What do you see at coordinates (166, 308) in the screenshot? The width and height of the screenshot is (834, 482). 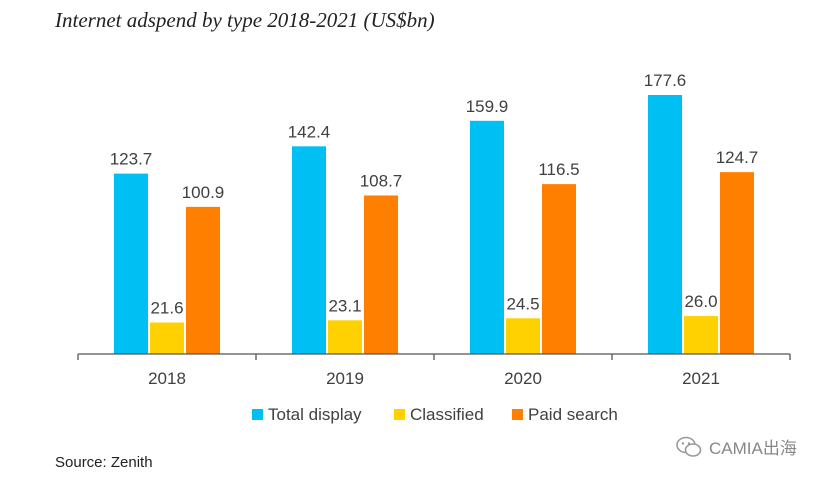 I see `data-label: 21.6` at bounding box center [166, 308].